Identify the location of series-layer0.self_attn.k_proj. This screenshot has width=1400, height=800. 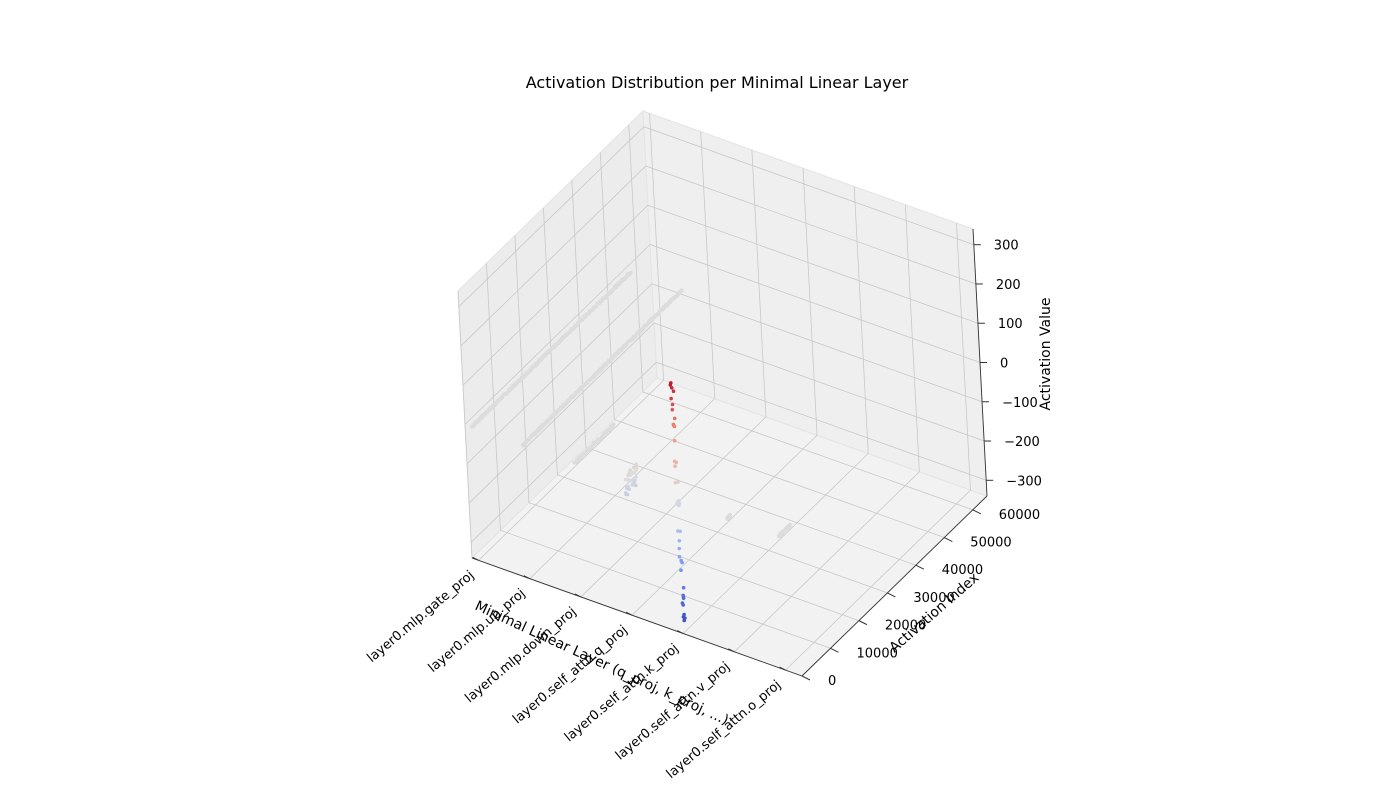
(677, 502).